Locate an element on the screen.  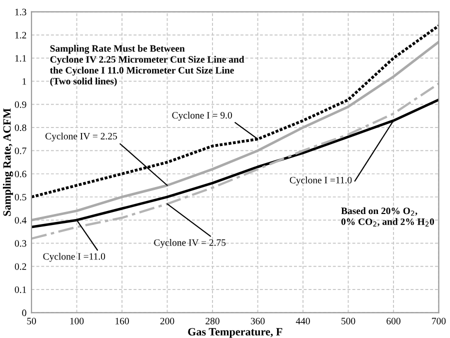
y-tick-label: 0.7 is located at coordinates (20, 151).